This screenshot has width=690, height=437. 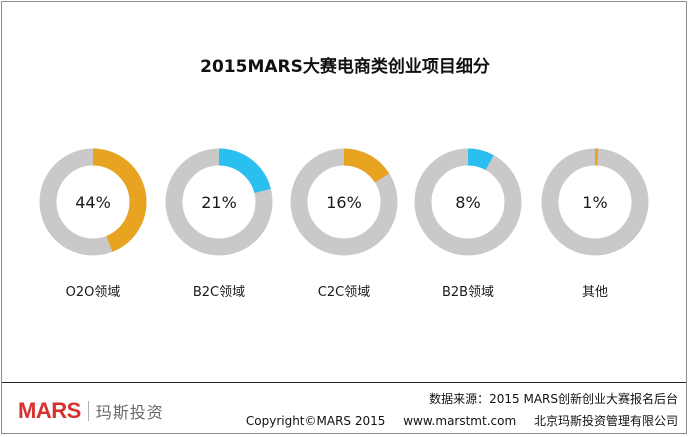 I want to click on donut-2-segment, so click(x=219, y=202).